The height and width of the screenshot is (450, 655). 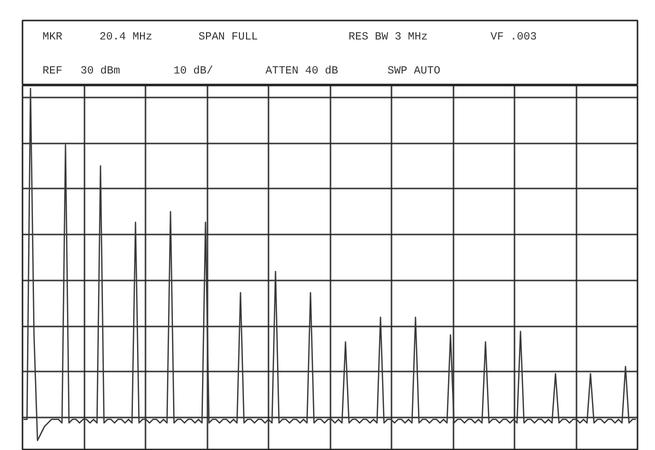 I want to click on text: ATTEN 40 dB, so click(x=302, y=72).